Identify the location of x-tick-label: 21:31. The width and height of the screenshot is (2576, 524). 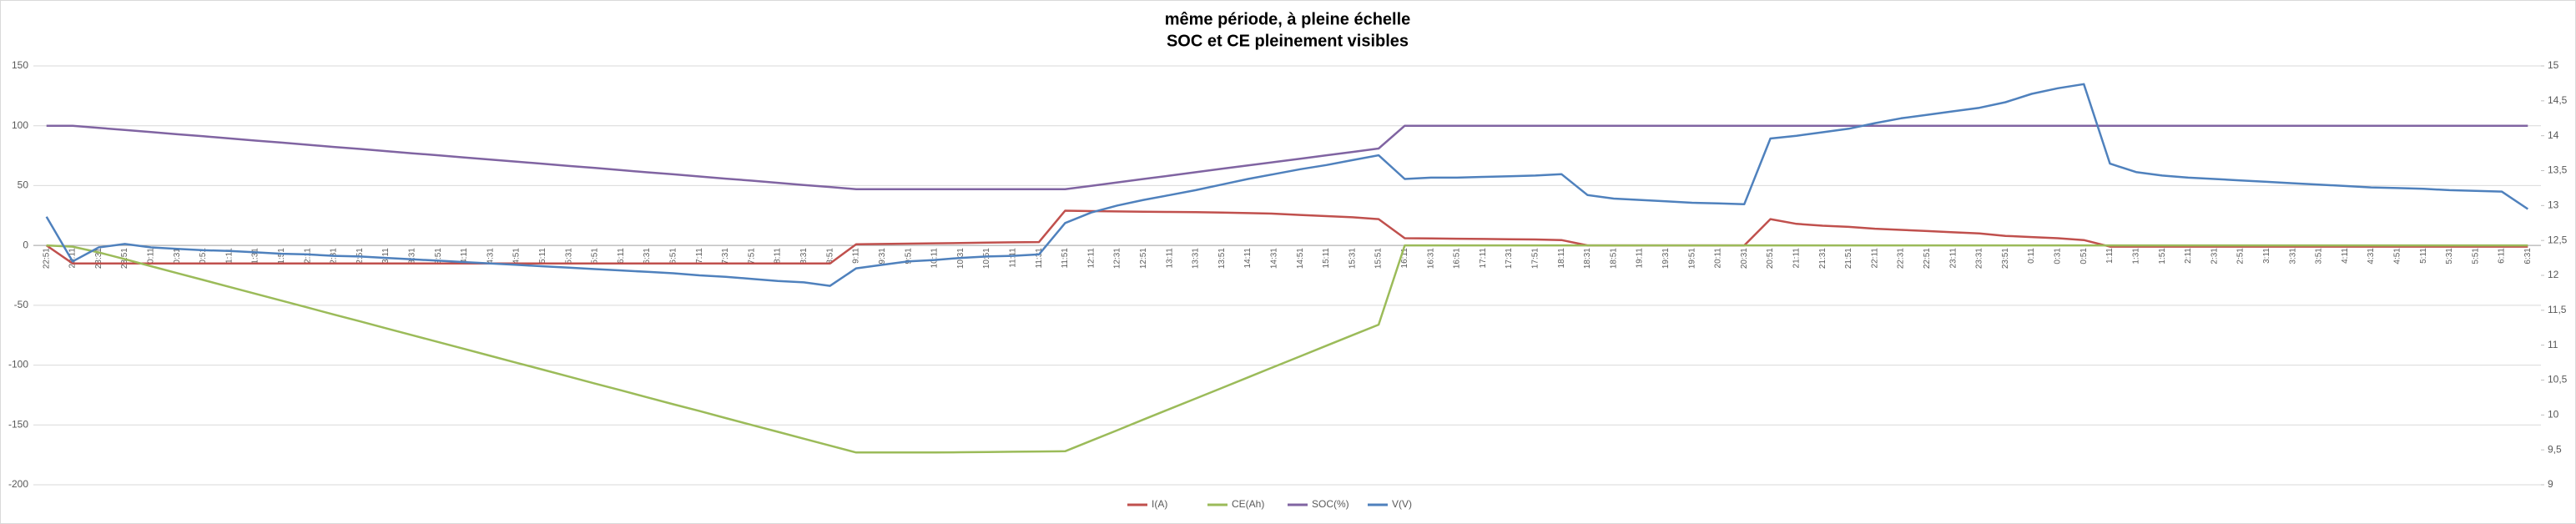
(1822, 259).